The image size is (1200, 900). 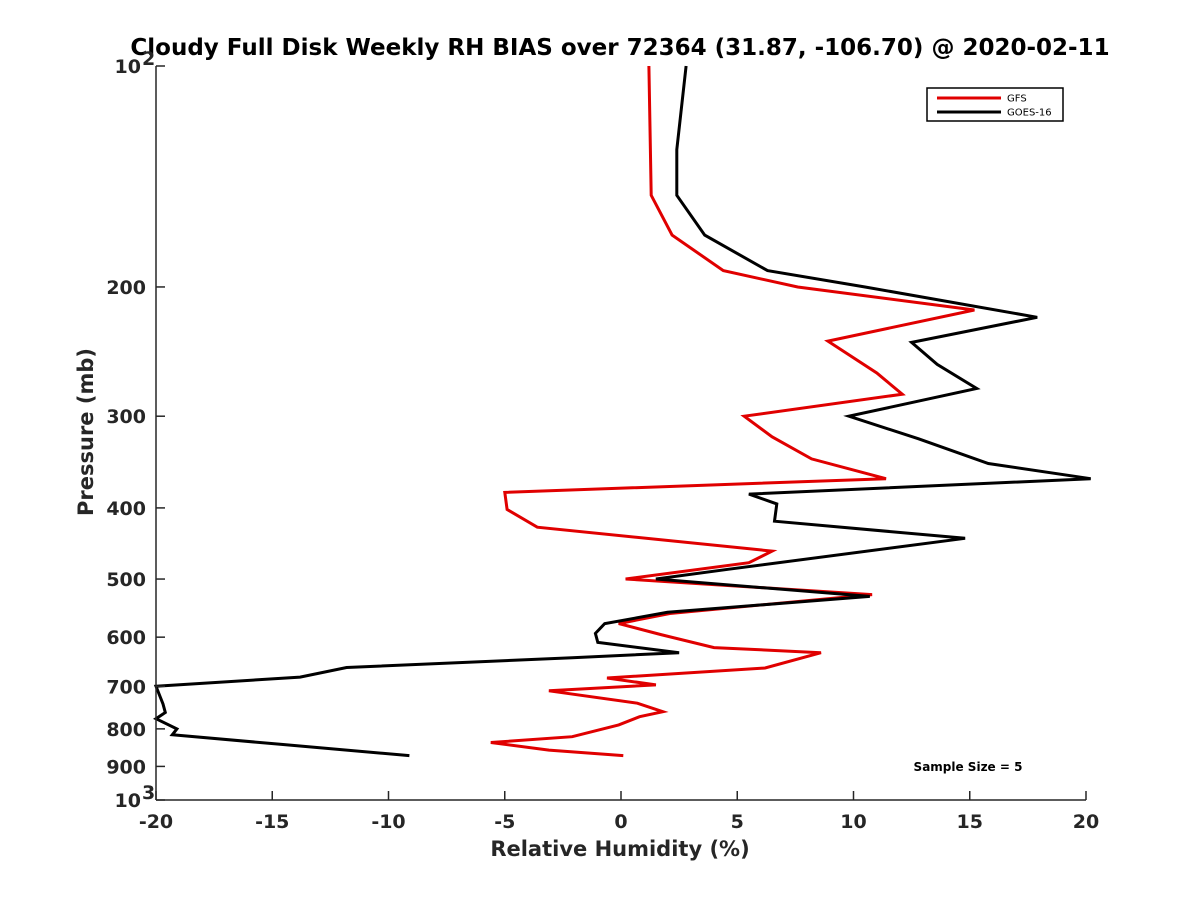 I want to click on x-tick-label: 0, so click(x=620, y=822).